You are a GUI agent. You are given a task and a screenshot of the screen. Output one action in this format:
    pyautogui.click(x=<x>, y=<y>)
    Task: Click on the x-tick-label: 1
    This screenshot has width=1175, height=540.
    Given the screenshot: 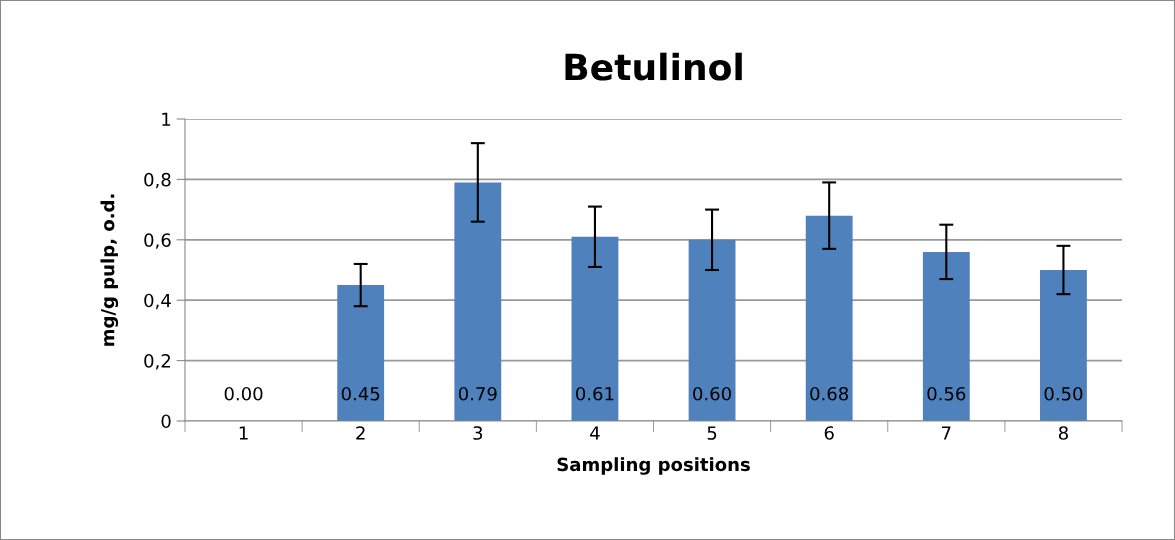 What is the action you would take?
    pyautogui.click(x=243, y=433)
    